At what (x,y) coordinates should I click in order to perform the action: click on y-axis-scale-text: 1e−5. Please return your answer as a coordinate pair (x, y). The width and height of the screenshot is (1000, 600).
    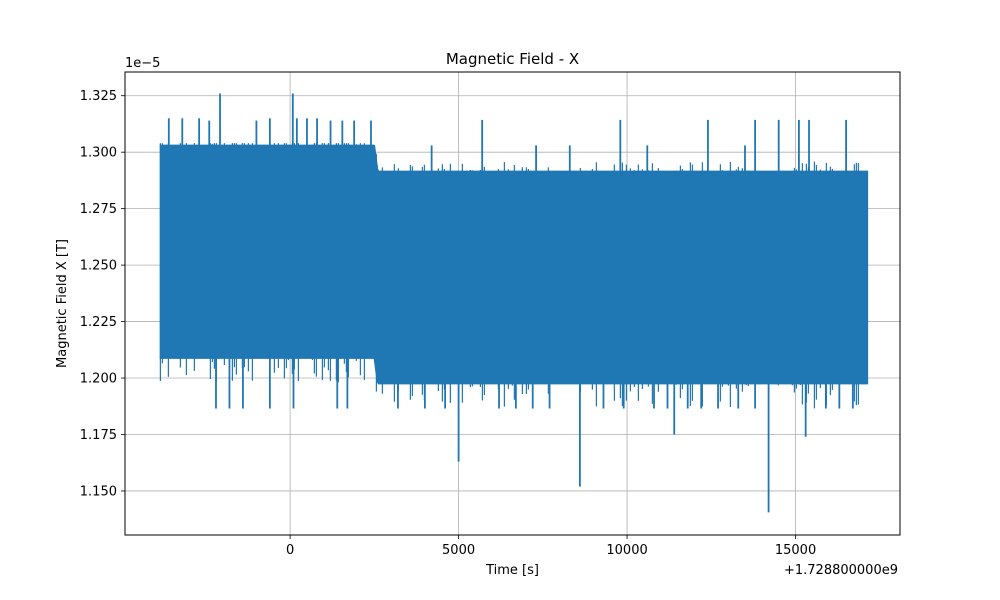
    Looking at the image, I should click on (142, 63).